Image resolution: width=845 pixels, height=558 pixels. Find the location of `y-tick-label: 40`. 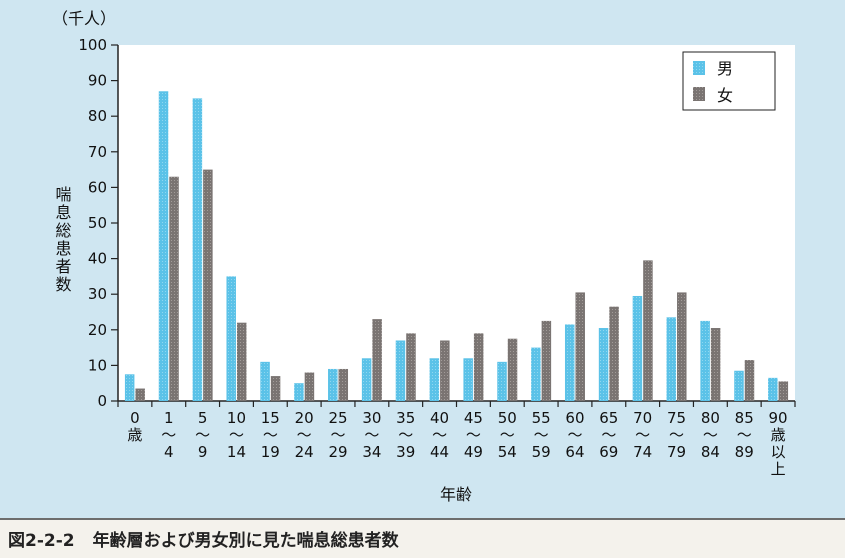

y-tick-label: 40 is located at coordinates (97, 259).